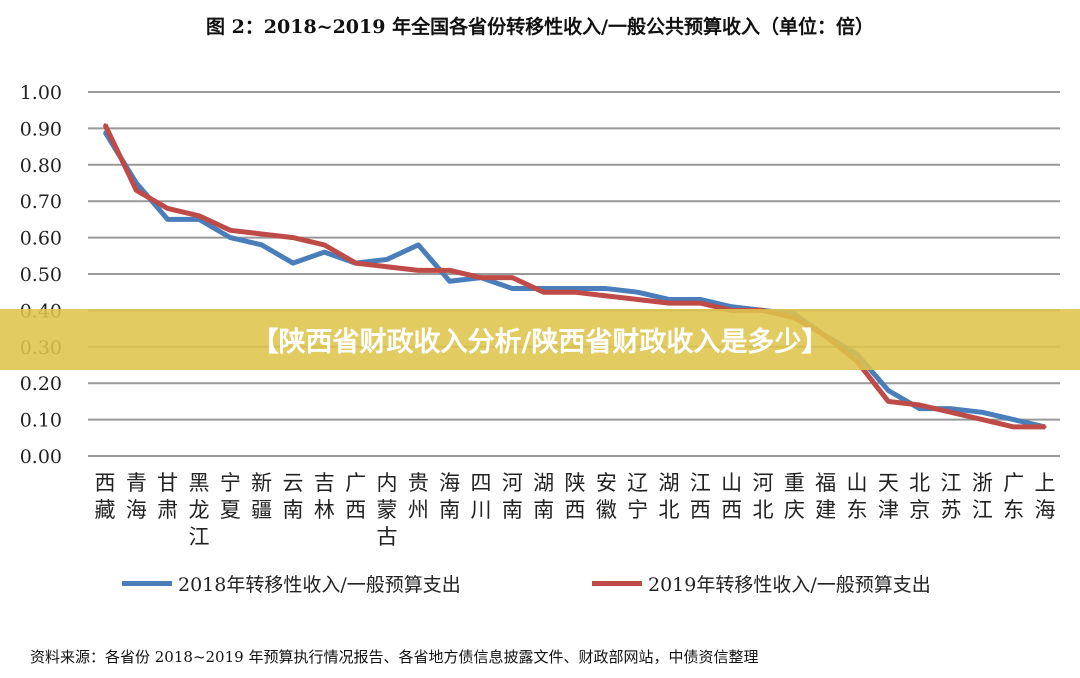  I want to click on x-tick-label: 湖南, so click(543, 496).